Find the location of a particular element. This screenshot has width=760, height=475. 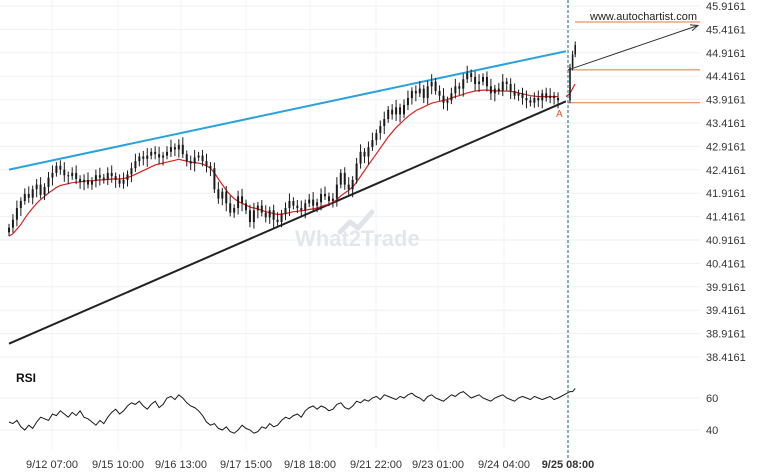

rsi-axis: 60 40 is located at coordinates (712, 415).